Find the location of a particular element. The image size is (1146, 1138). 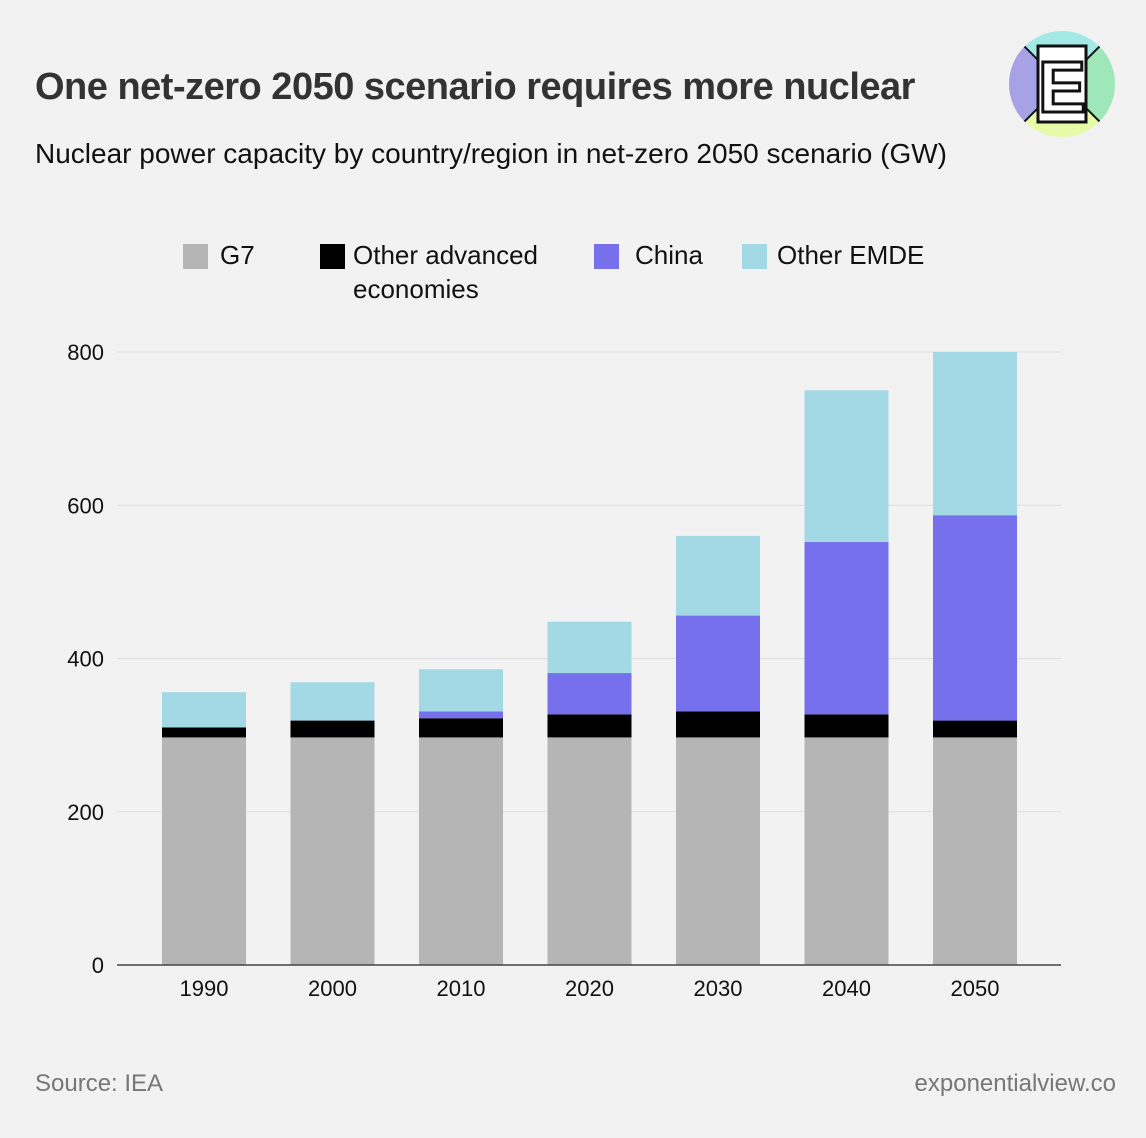

legend-swatch-other-advanced is located at coordinates (332, 256).